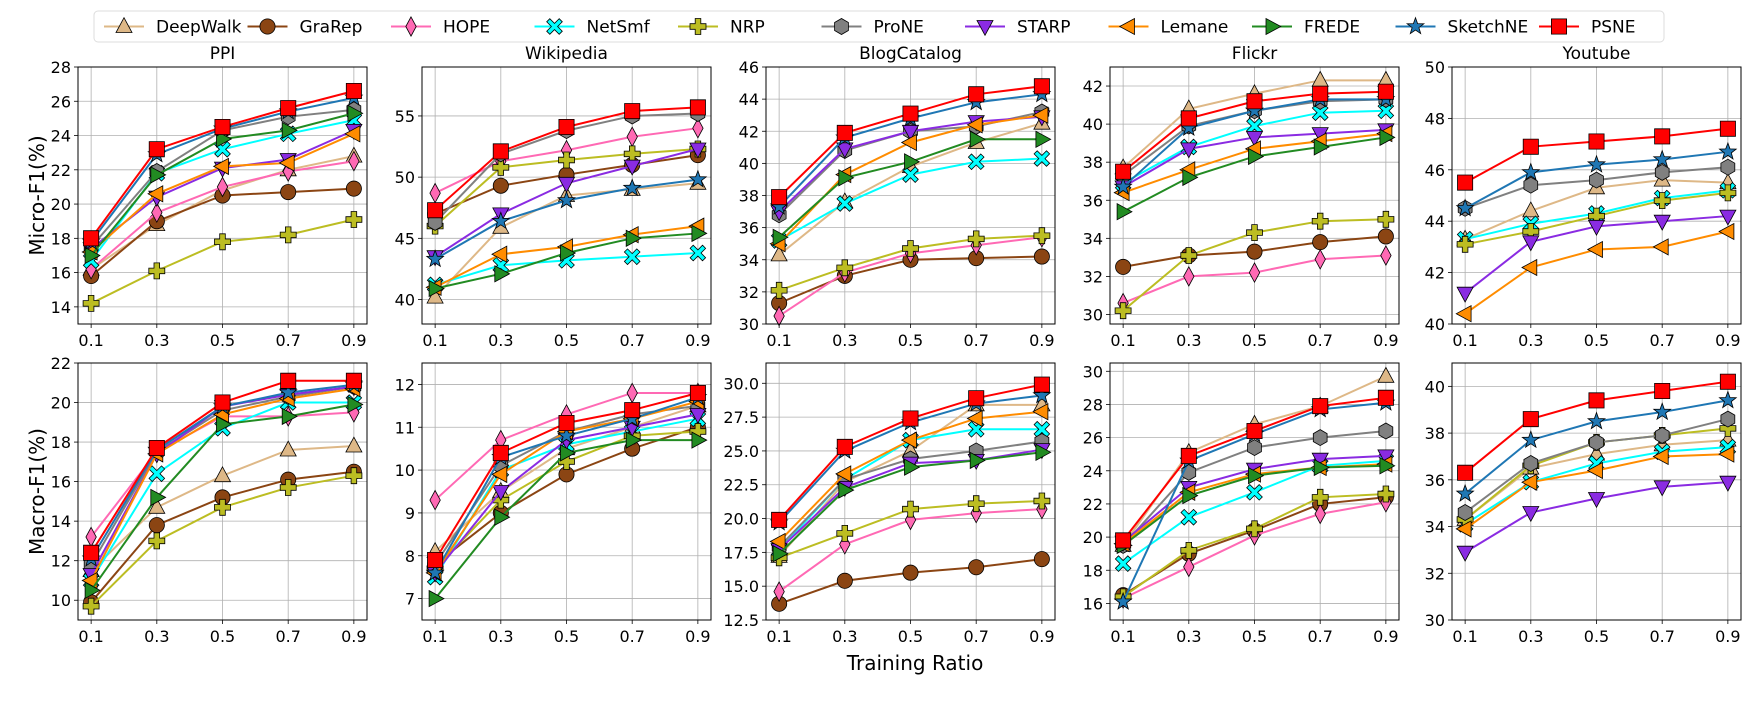  Describe the element at coordinates (1018, 28) in the screenshot. I see `legend-entry: STARP` at that location.